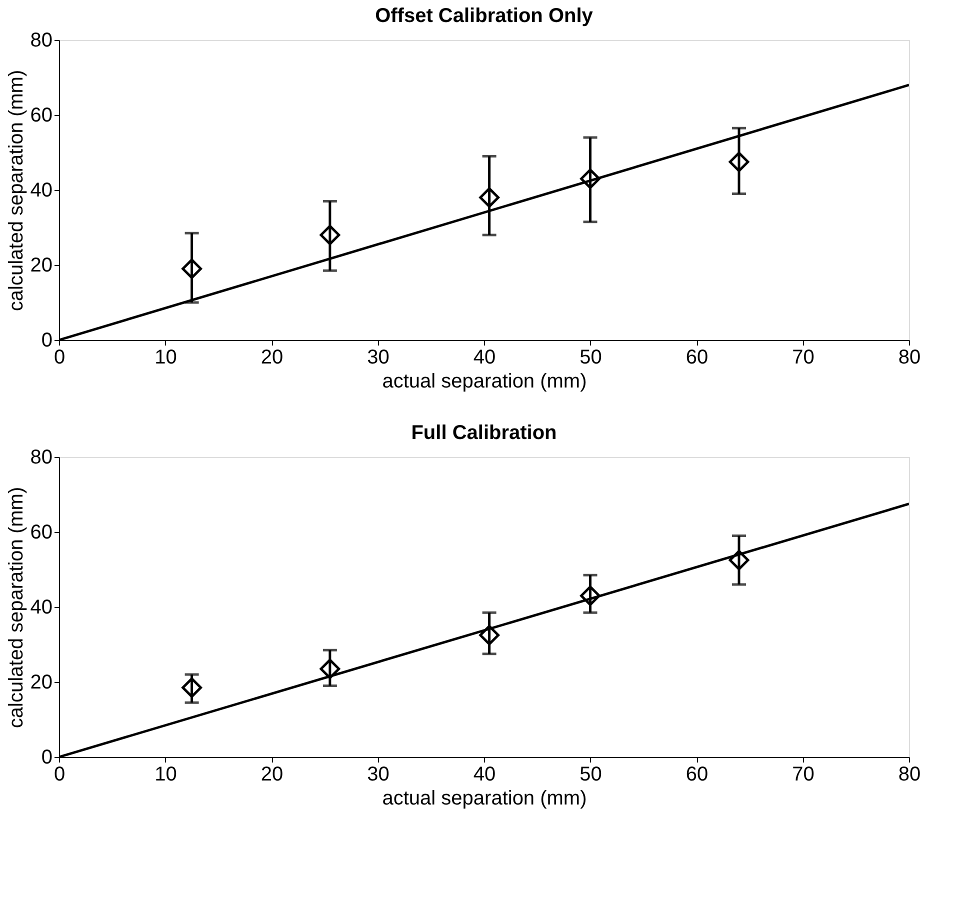 This screenshot has width=965, height=899. Describe the element at coordinates (484, 16) in the screenshot. I see `chart-title: Offset Calibration Only` at that location.